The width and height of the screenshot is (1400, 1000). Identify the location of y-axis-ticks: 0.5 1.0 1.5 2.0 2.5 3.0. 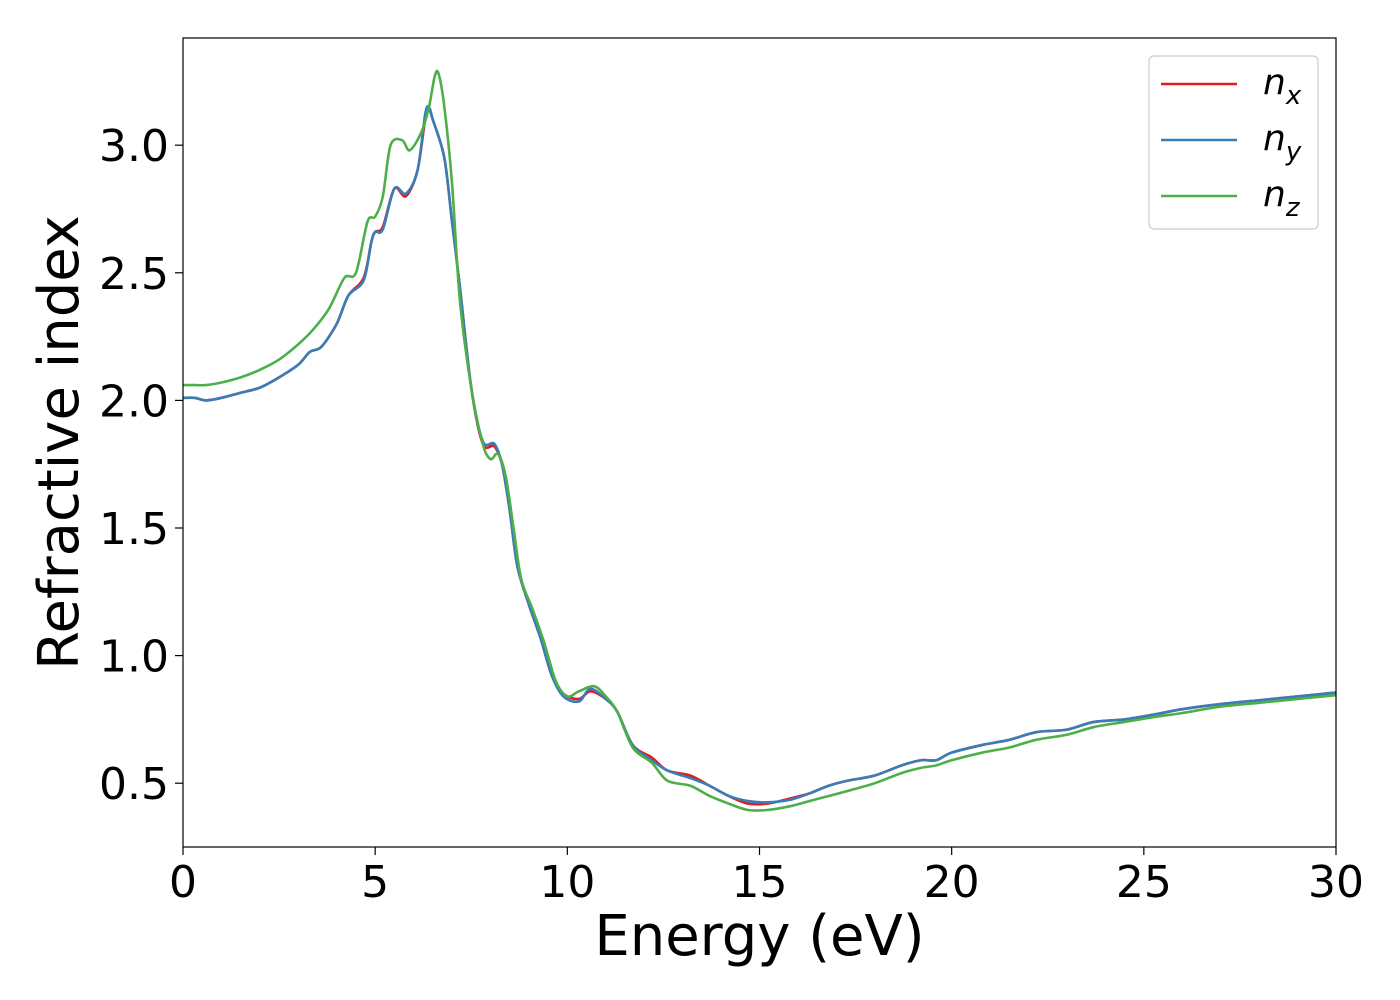
(141, 465).